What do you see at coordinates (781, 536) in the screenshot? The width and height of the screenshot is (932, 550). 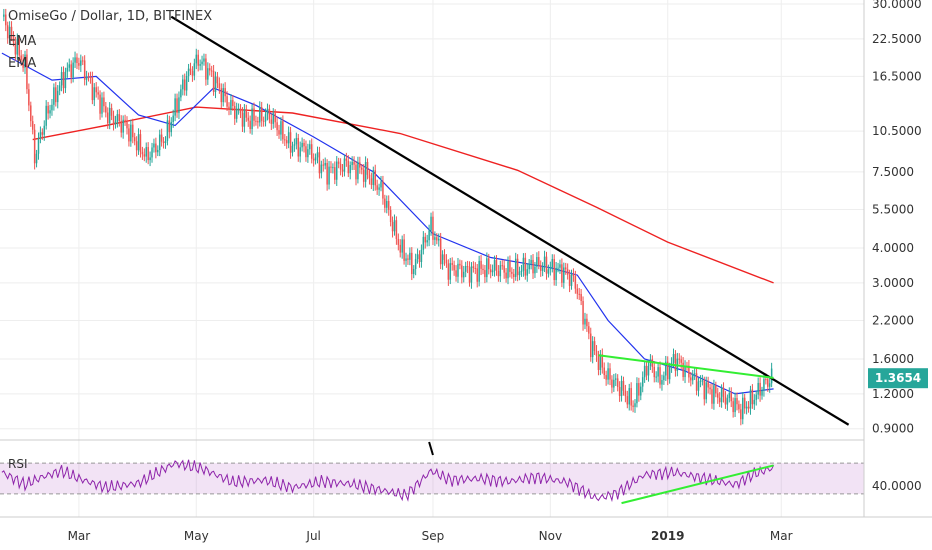 I see `x-tick-label: Mar` at bounding box center [781, 536].